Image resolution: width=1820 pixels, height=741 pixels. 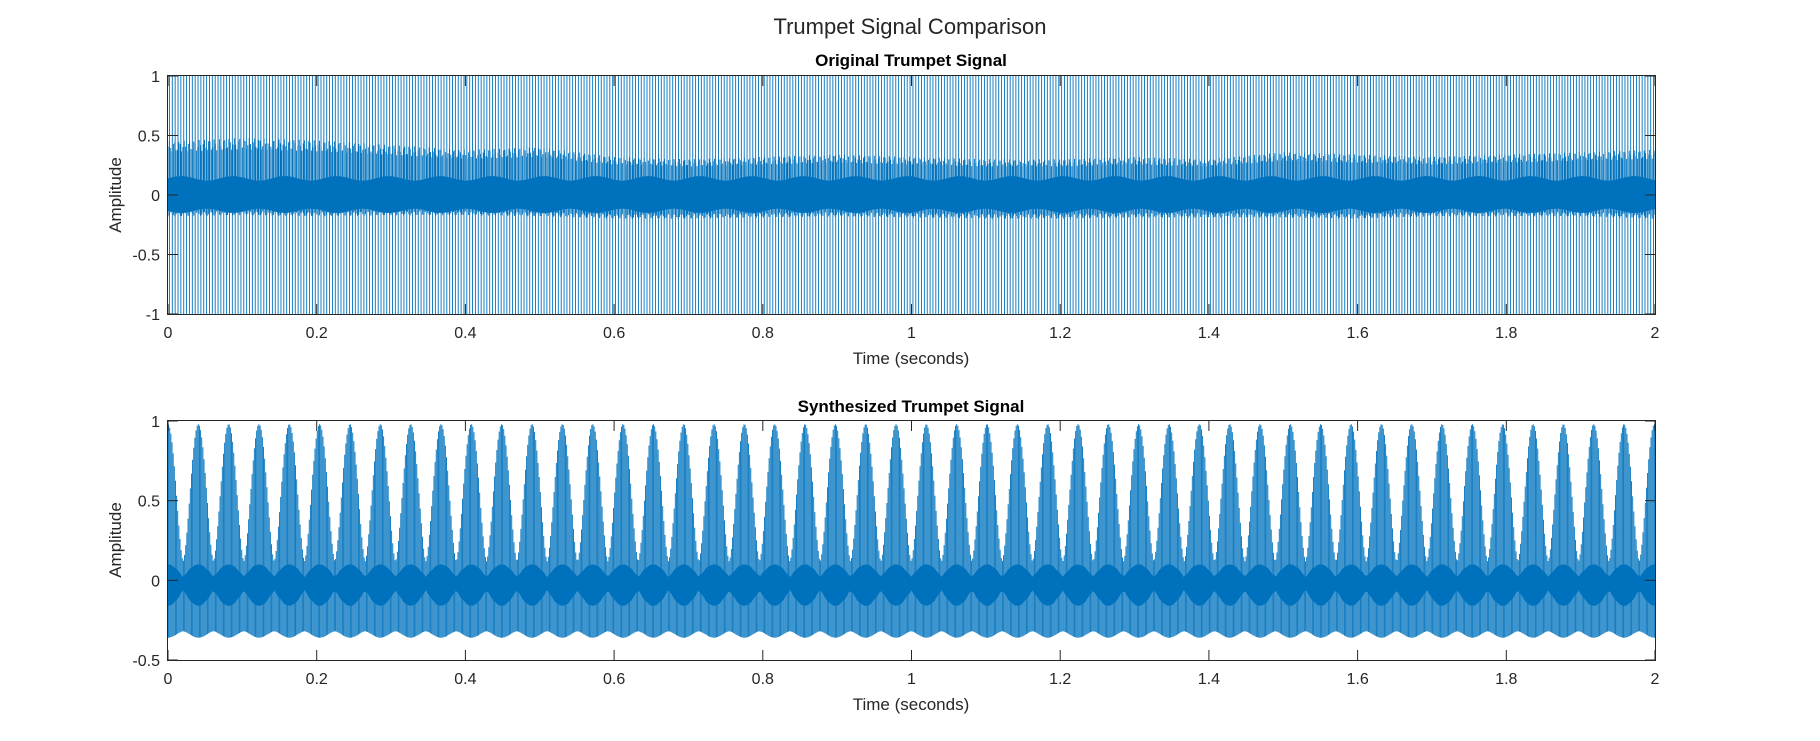 I want to click on plot-title-synthesized: Synthesized Trumpet Signal, so click(x=911, y=406).